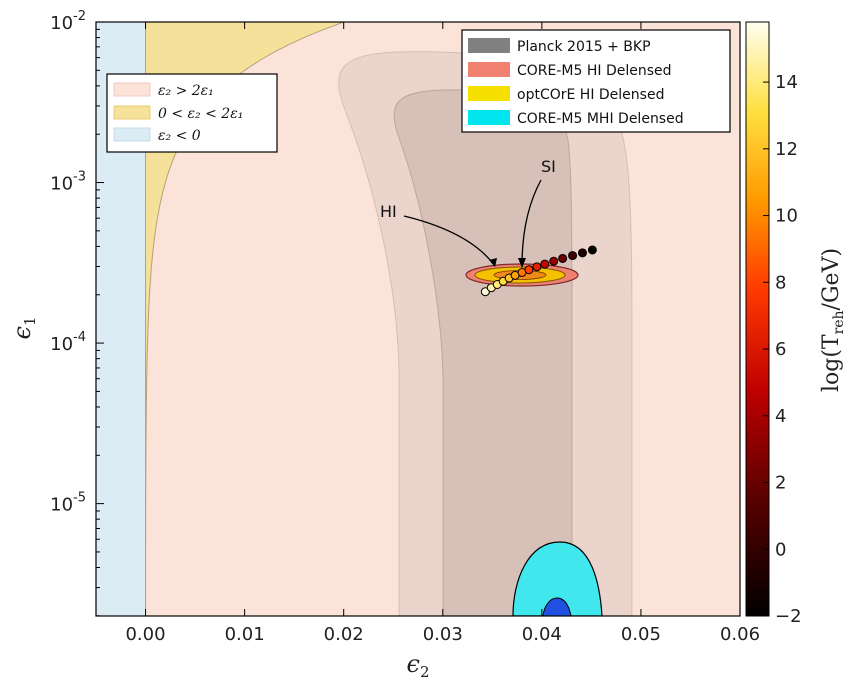 The height and width of the screenshot is (683, 849). Describe the element at coordinates (443, 634) in the screenshot. I see `x-tick-label-3: 0.03` at that location.